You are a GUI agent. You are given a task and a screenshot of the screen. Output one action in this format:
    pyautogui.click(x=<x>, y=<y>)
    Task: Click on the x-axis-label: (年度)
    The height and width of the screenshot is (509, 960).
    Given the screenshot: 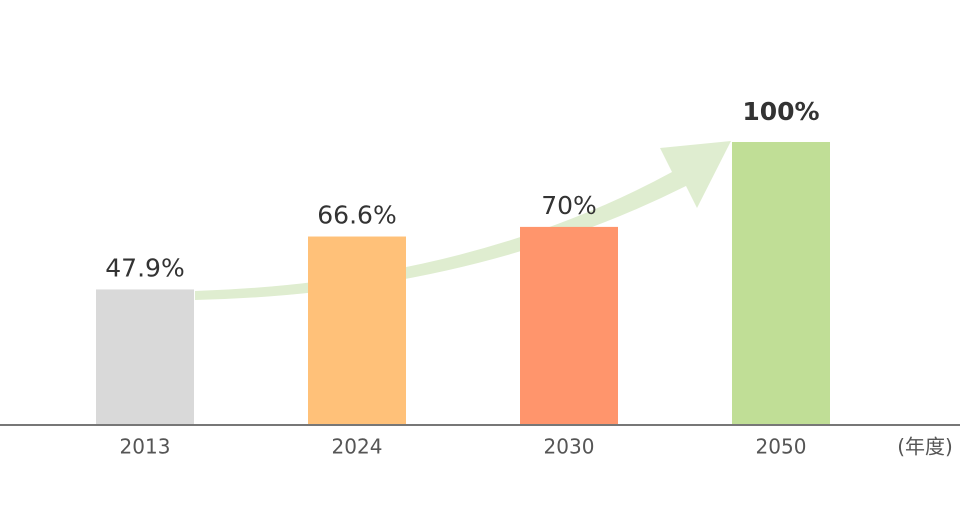 What is the action you would take?
    pyautogui.click(x=925, y=447)
    